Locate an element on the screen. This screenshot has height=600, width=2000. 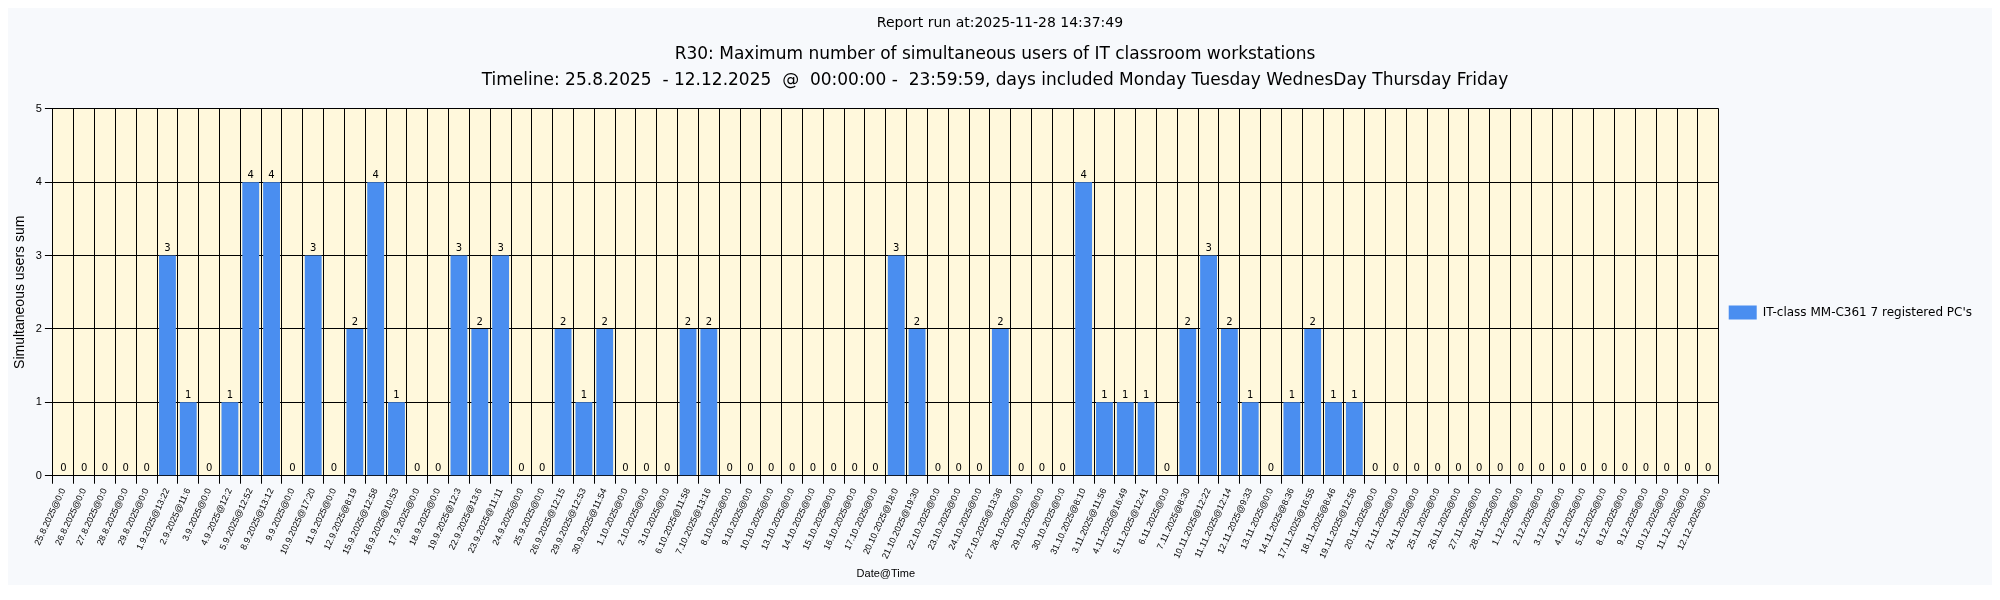
y-tick-label: 3 is located at coordinates (38, 254).